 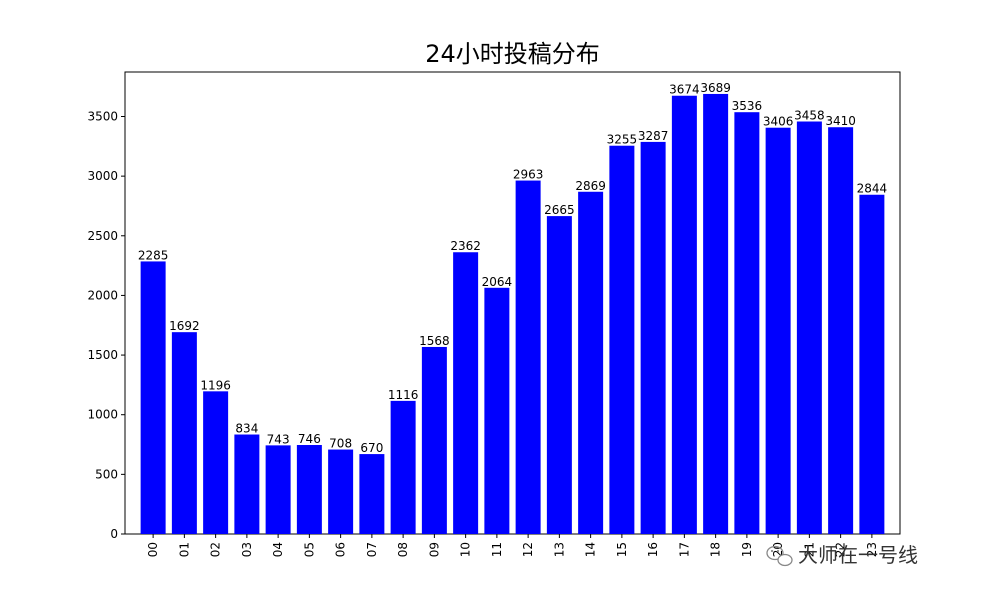 What do you see at coordinates (497, 282) in the screenshot?
I see `bar-value-label: 2064` at bounding box center [497, 282].